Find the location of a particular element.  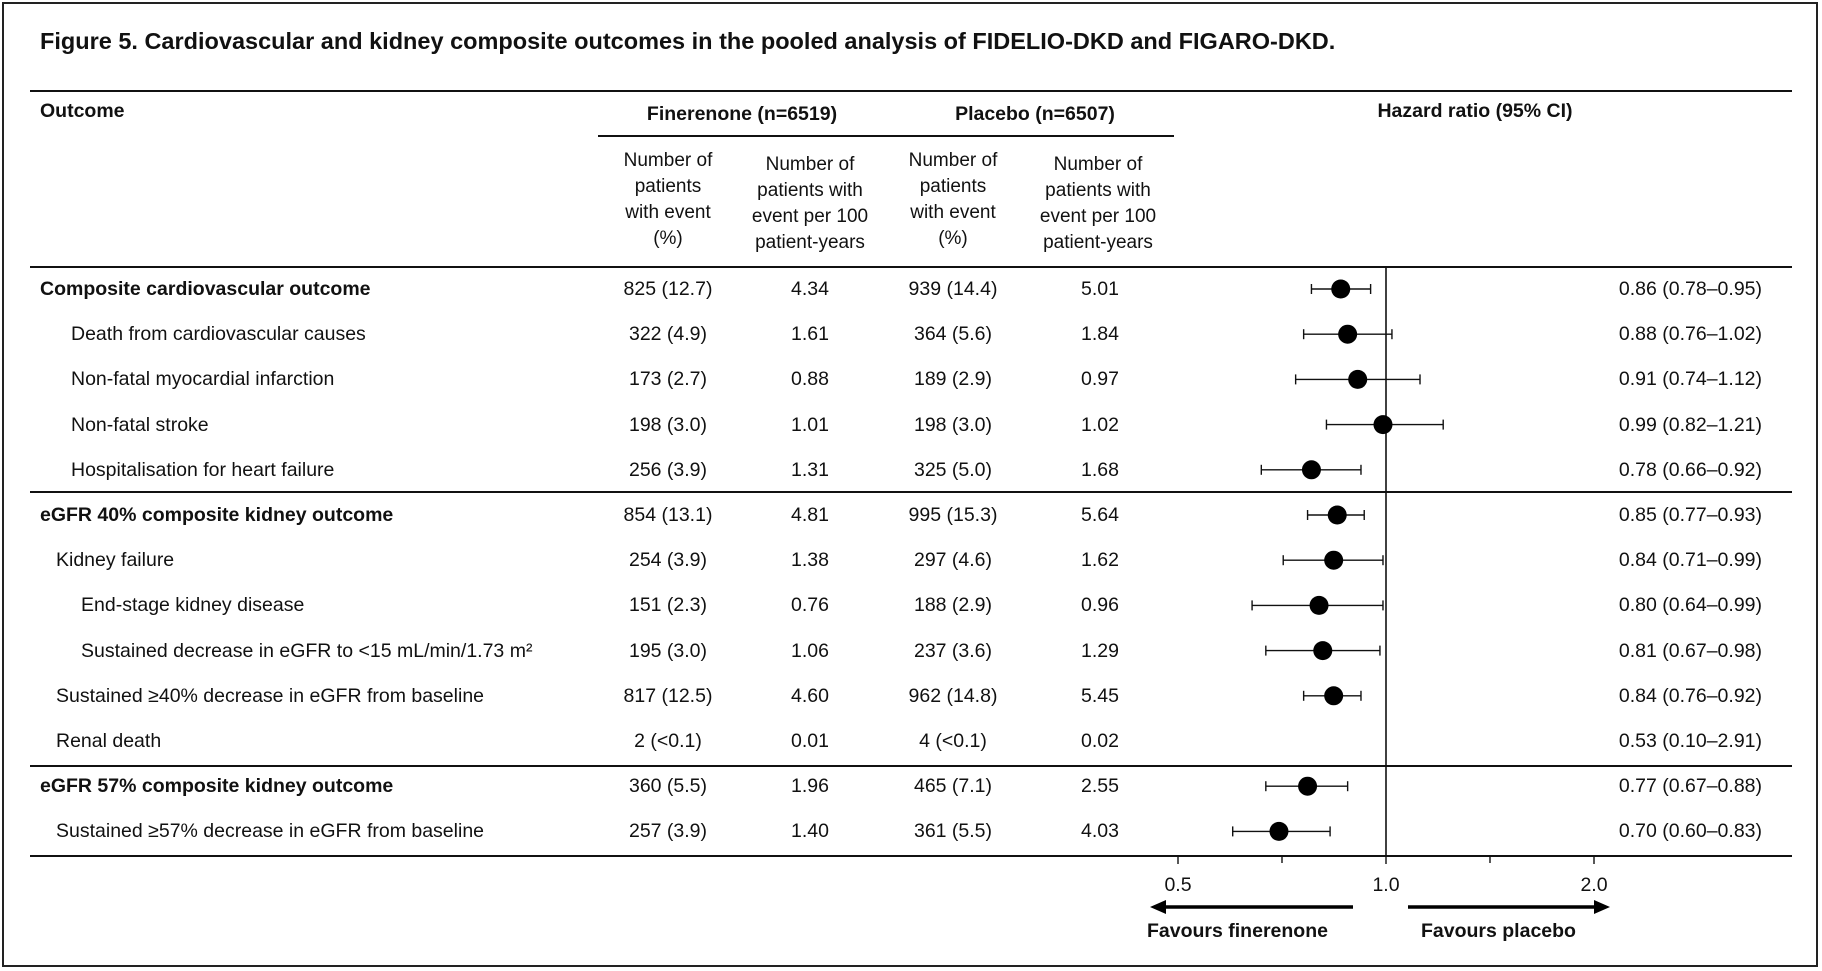

hazard-ratio-header: Hazard ratio (95% CI) is located at coordinates (1475, 111).